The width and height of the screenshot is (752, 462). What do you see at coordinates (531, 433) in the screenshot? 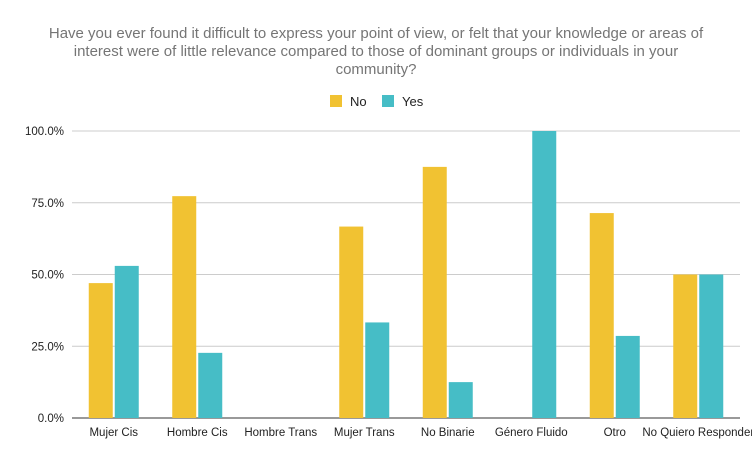
I see `x-category-label: Género Fluido` at bounding box center [531, 433].